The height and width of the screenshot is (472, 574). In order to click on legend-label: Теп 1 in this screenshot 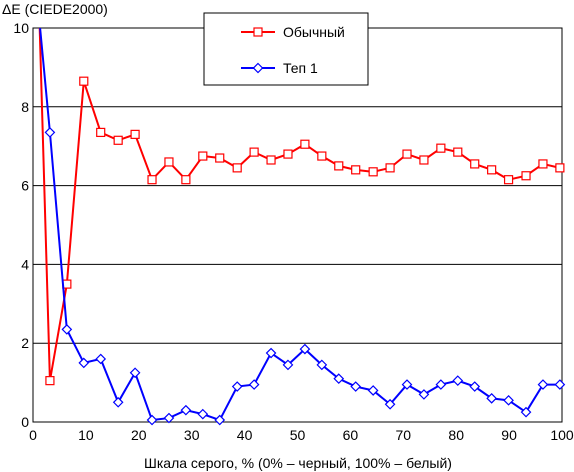, I will do `click(300, 68)`.